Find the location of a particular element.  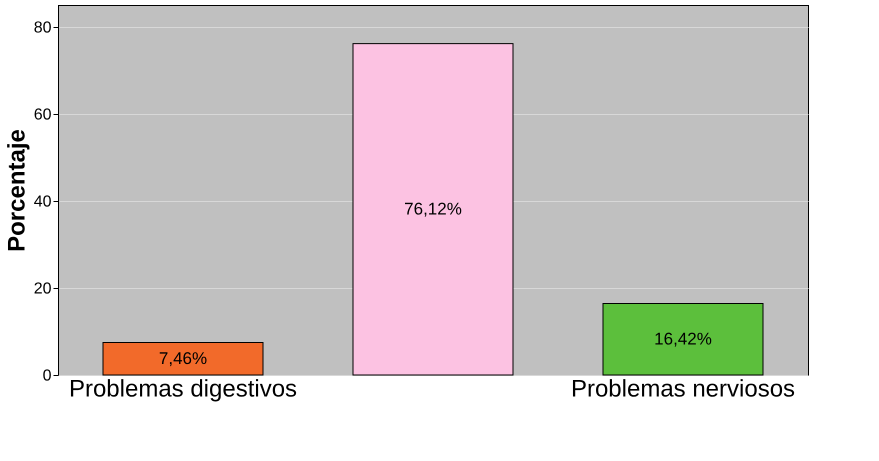

y-tick-label: 60 is located at coordinates (43, 115).